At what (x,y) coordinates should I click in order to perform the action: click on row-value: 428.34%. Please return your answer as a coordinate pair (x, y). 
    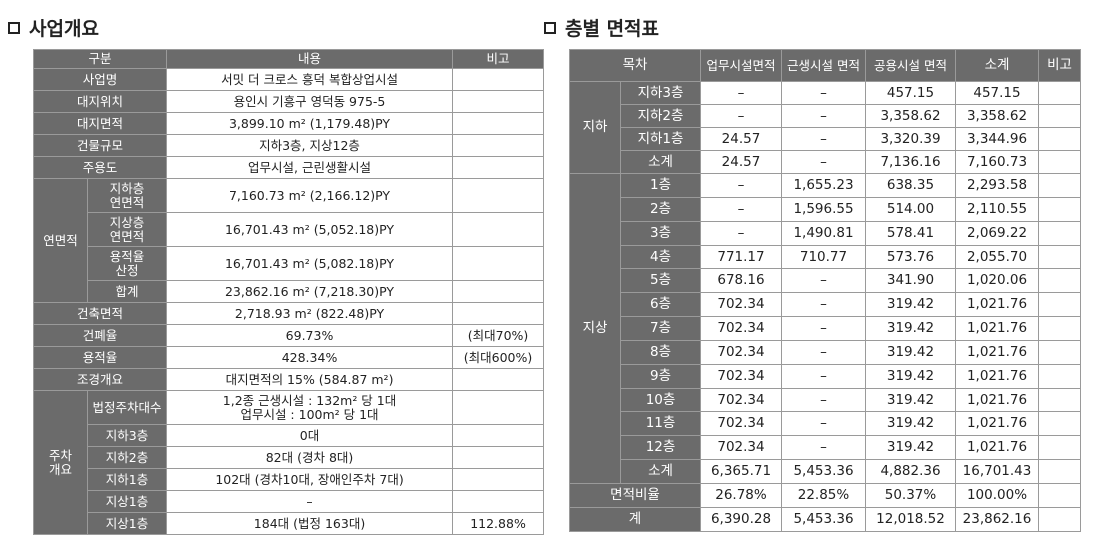
    Looking at the image, I should click on (310, 357).